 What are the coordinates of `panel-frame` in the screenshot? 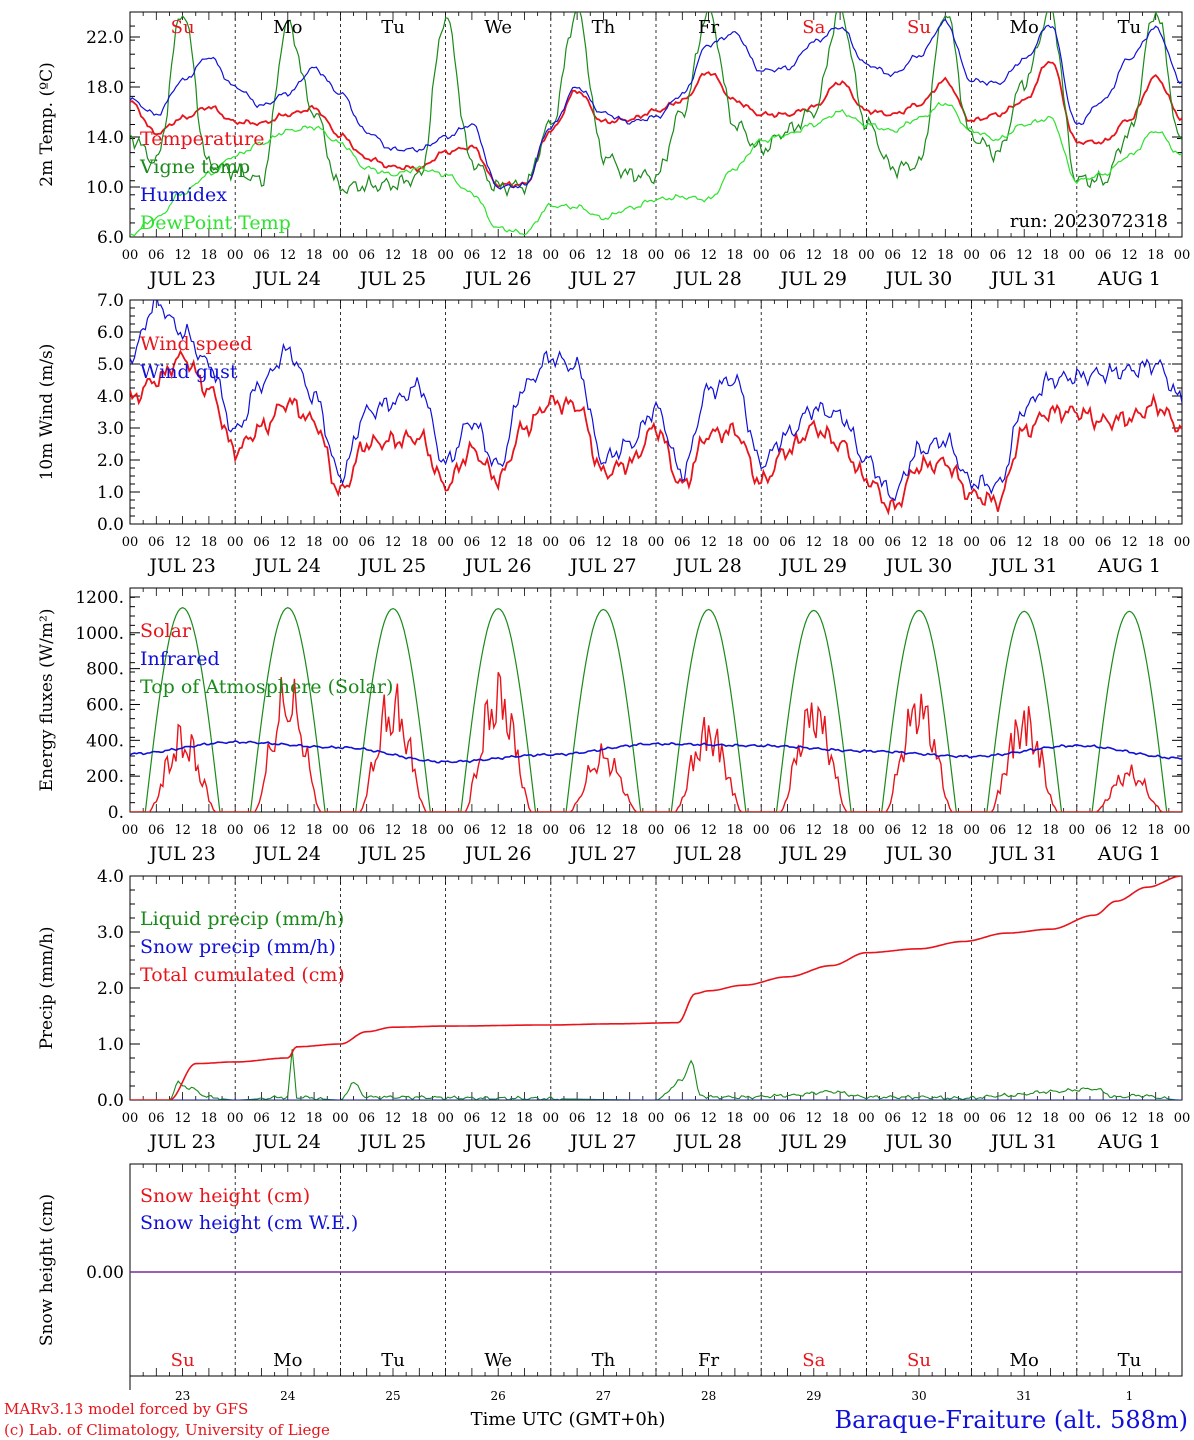 It's located at (656, 124).